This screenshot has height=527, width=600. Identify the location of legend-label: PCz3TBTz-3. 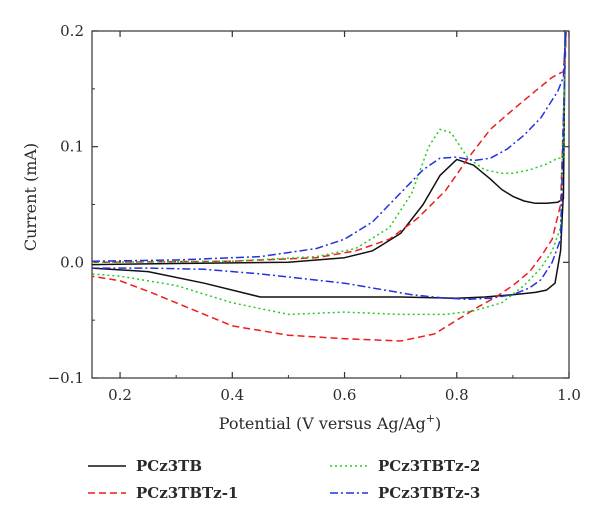
(429, 493).